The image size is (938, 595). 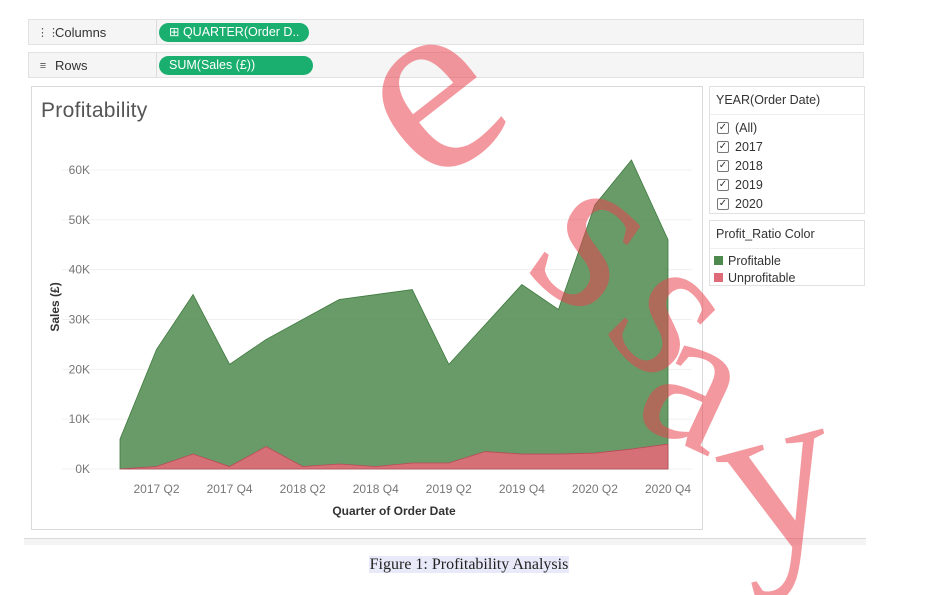 What do you see at coordinates (79, 419) in the screenshot?
I see `y-tick-label: 10K` at bounding box center [79, 419].